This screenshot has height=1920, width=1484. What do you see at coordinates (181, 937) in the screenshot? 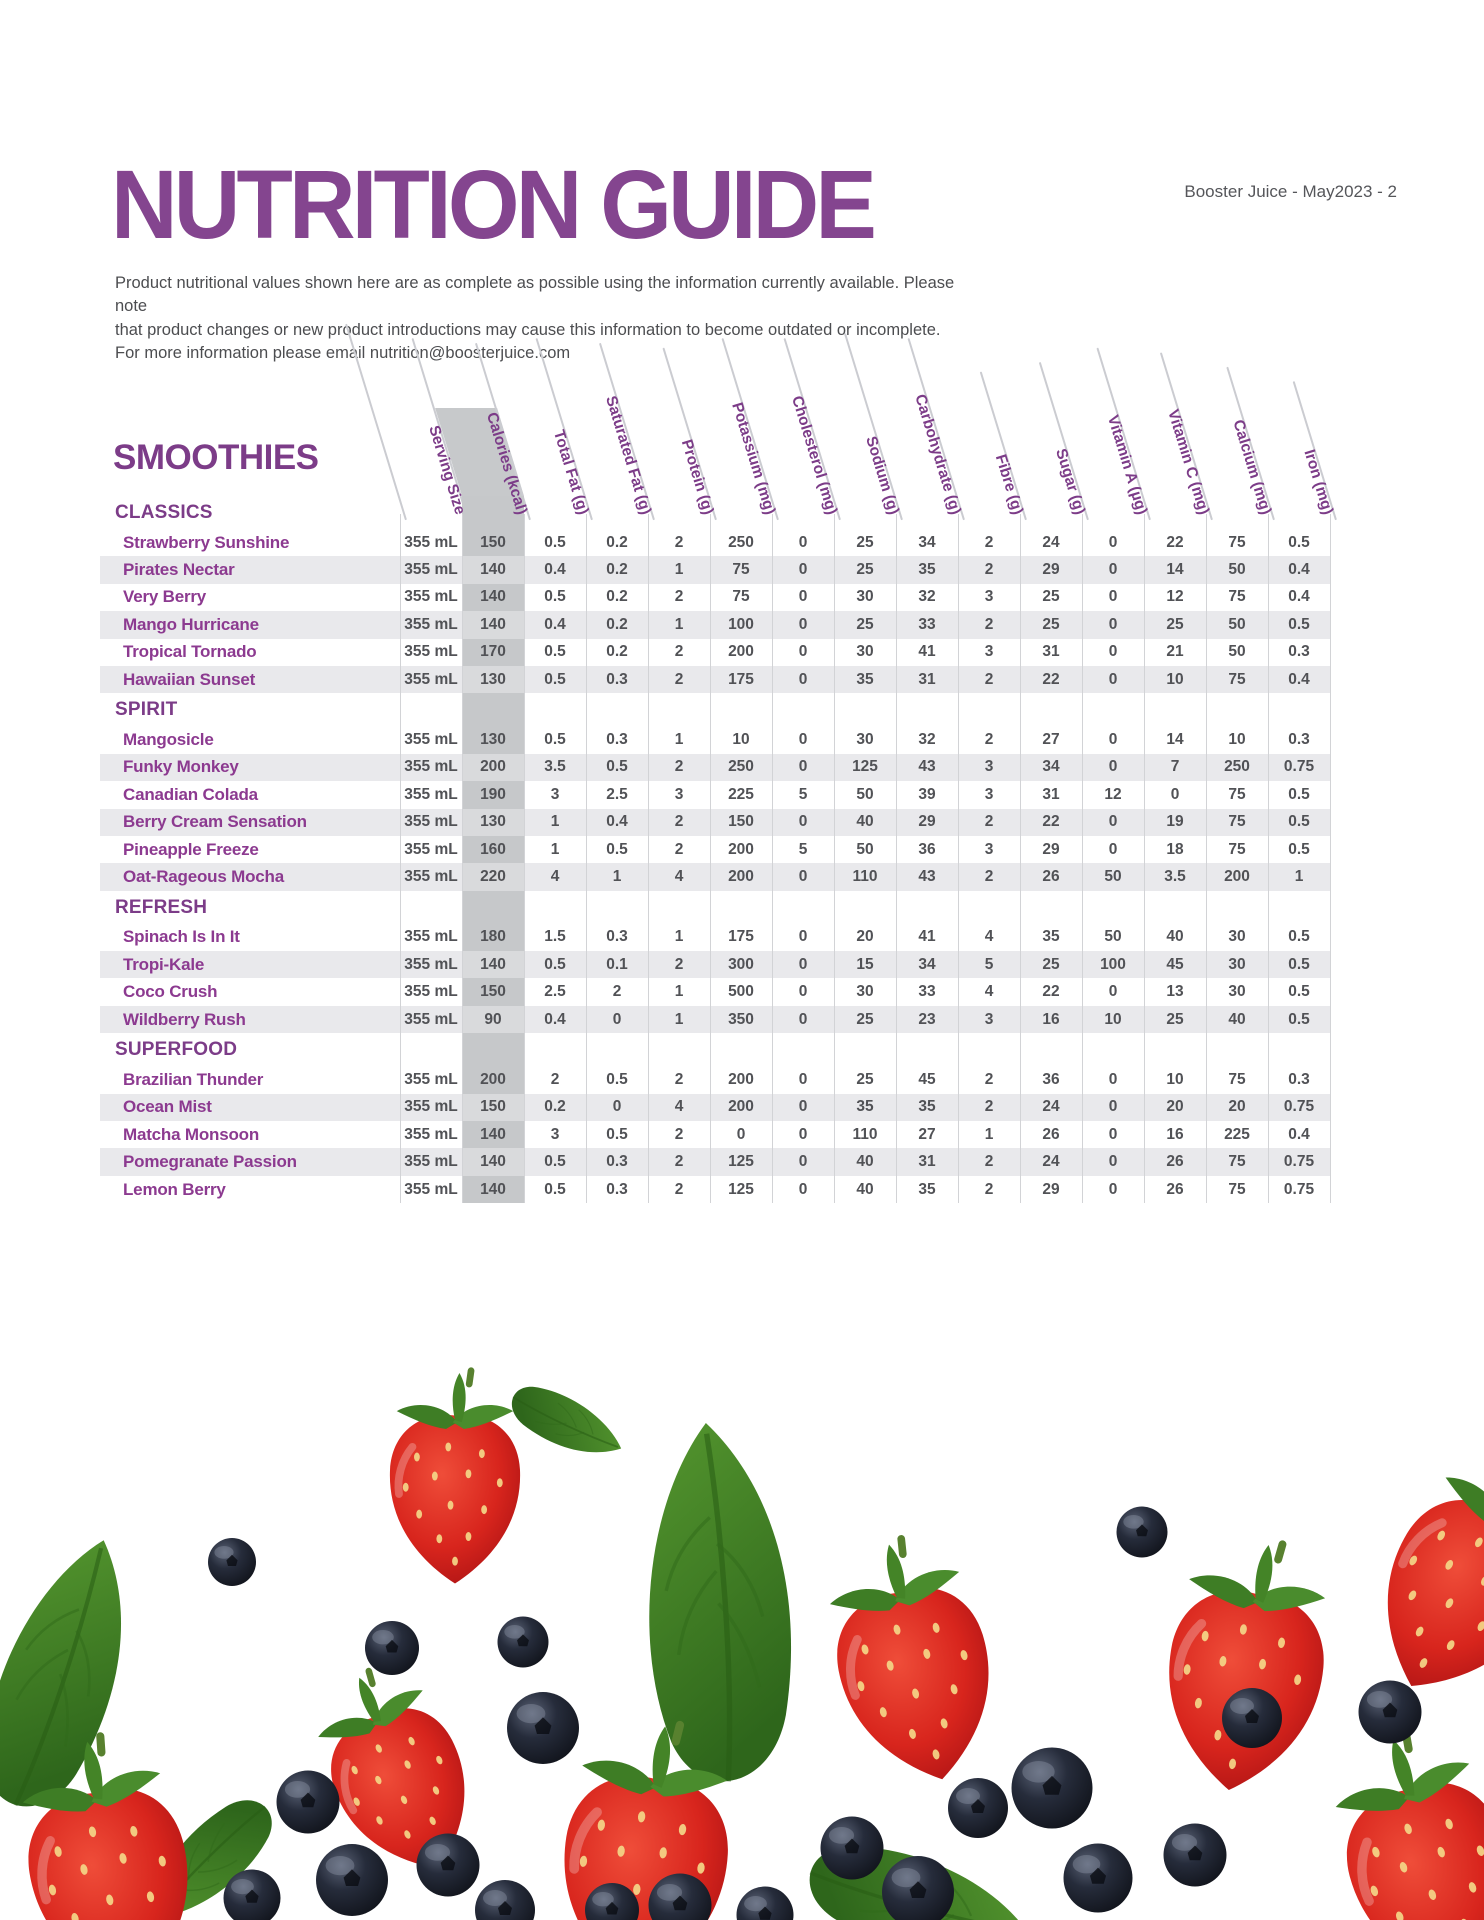
I see `product-name: Spinach Is In It` at bounding box center [181, 937].